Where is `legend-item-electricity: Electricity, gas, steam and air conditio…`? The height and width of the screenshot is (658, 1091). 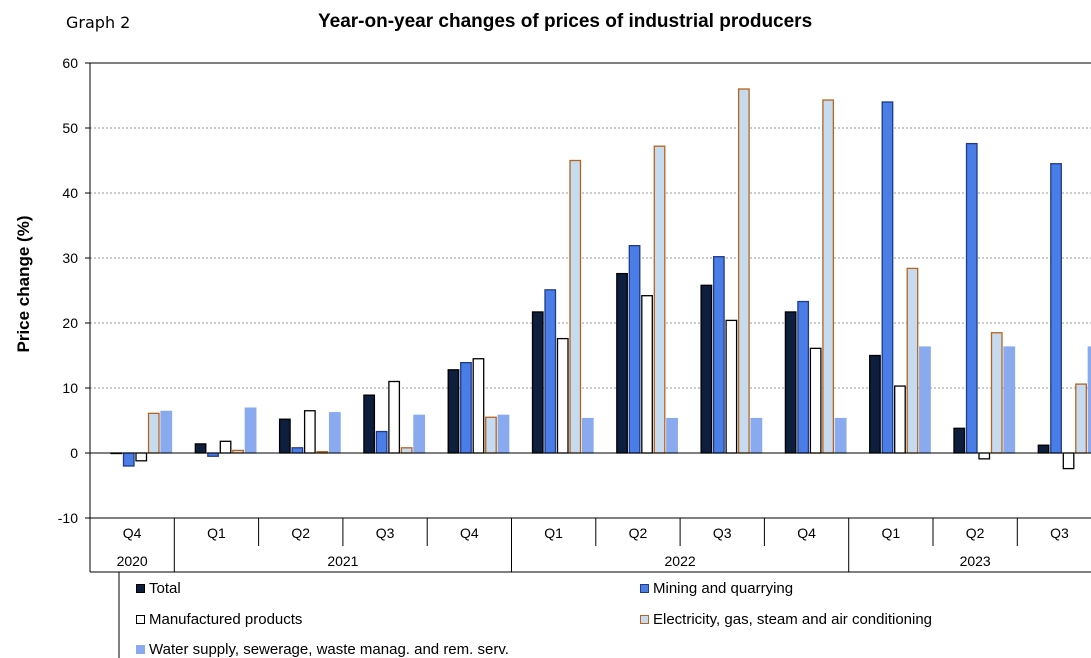
legend-item-electricity: Electricity, gas, steam and air conditio… is located at coordinates (786, 619).